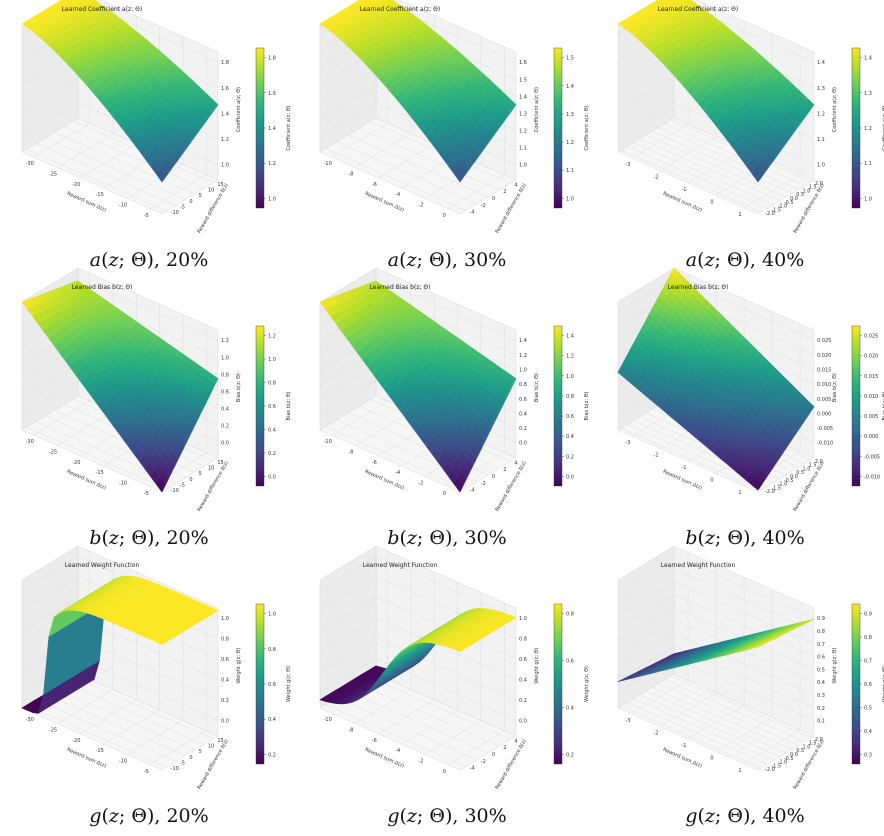 Image resolution: width=884 pixels, height=836 pixels. What do you see at coordinates (587, 127) in the screenshot?
I see `colorbar-label: Coefficient a(z; Θ)` at bounding box center [587, 127].